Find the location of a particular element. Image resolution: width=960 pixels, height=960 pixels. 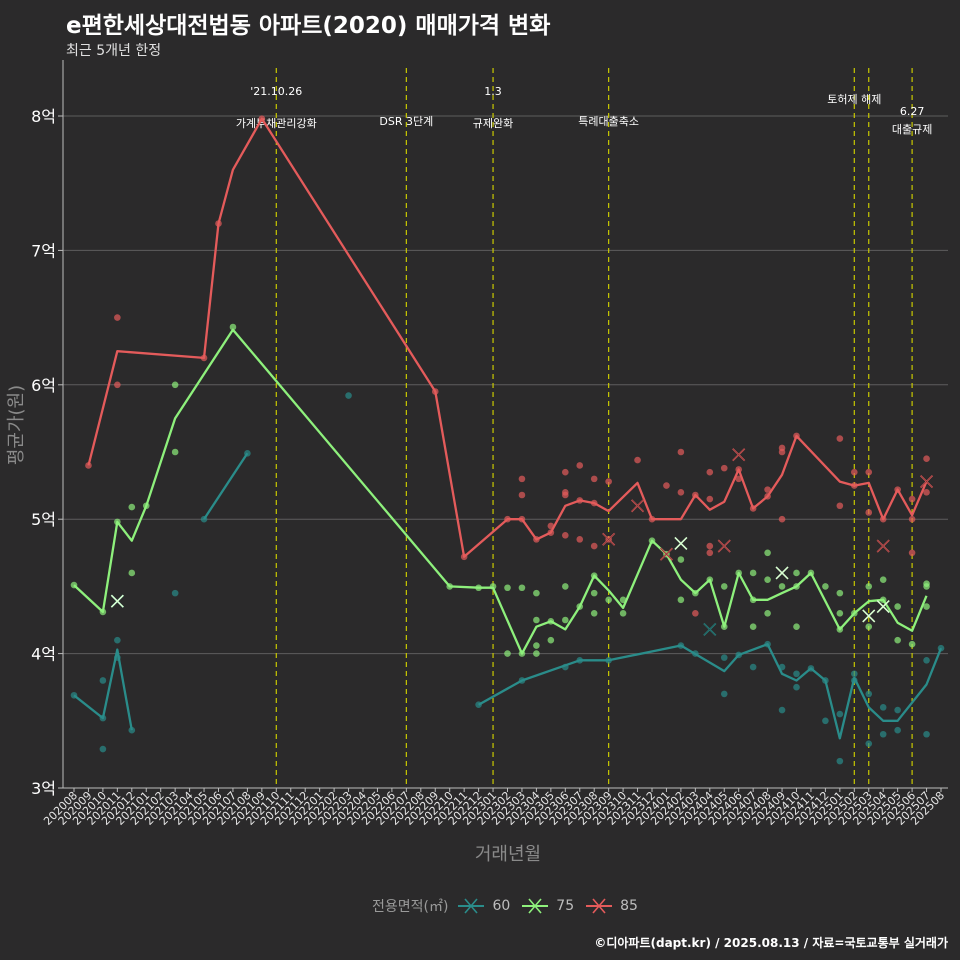

legend-item-60: 60 is located at coordinates (483, 906).